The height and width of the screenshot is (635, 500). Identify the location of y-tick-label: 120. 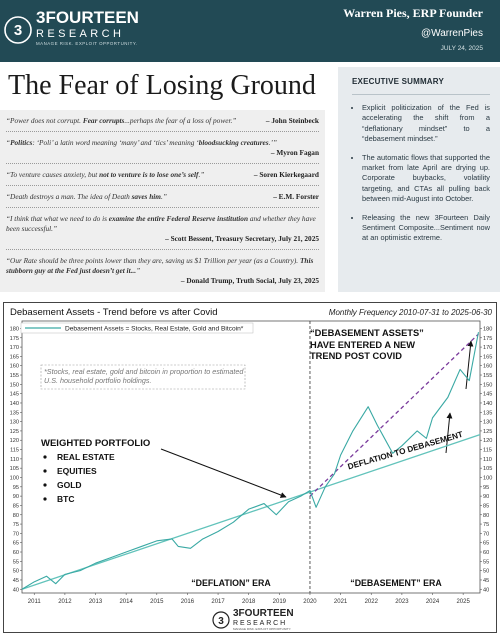
(14, 441).